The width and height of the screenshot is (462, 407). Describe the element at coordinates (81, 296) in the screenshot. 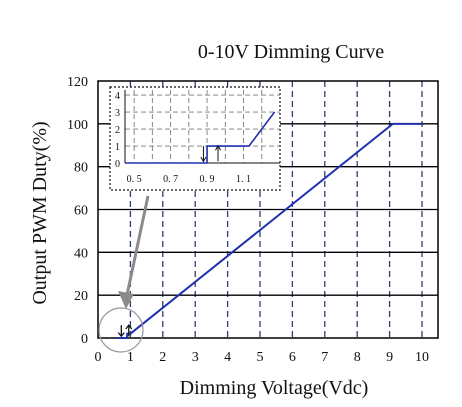

I see `y-tick-label: 20` at that location.